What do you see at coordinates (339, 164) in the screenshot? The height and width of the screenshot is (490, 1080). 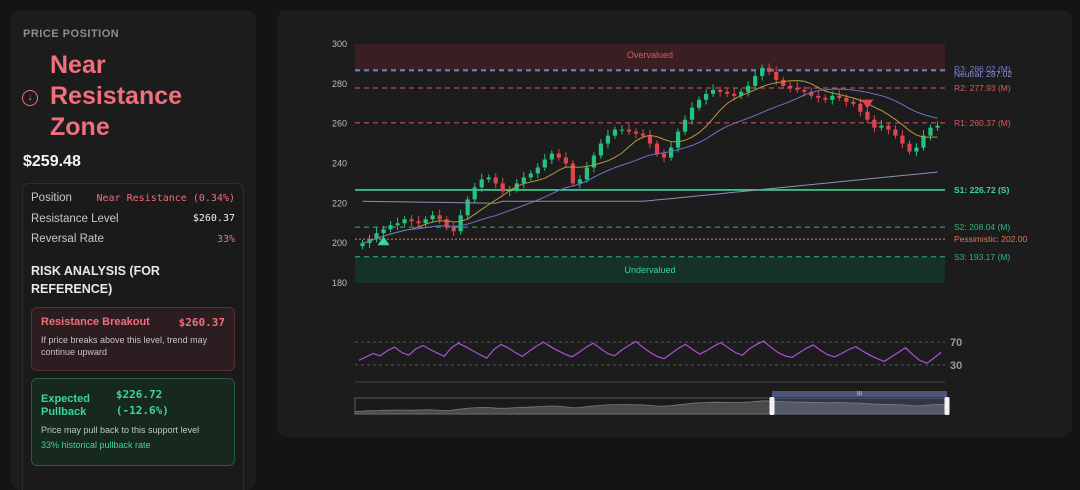 I see `y-tick-label: 240` at bounding box center [339, 164].